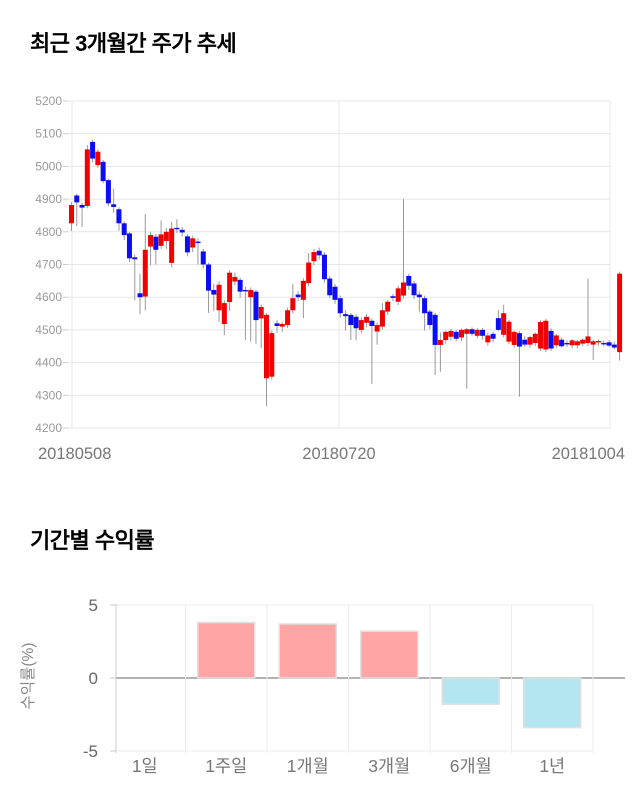 The image size is (640, 810). I want to click on returns-chart-title: 기간별 수익률, so click(92, 540).